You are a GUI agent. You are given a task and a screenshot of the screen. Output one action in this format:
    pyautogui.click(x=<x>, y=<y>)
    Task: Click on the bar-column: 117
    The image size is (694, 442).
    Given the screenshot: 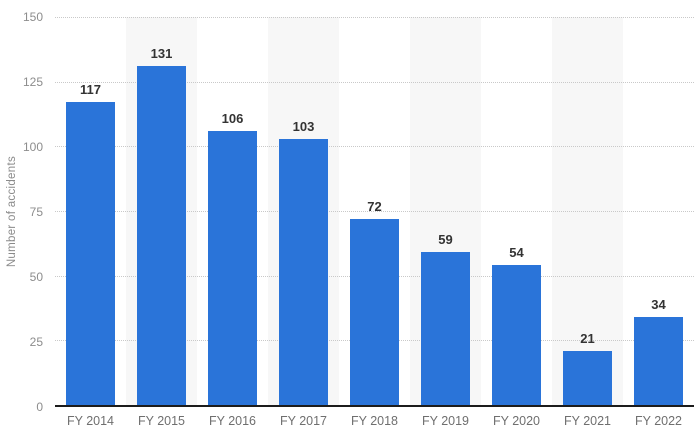 What is the action you would take?
    pyautogui.click(x=90, y=211)
    